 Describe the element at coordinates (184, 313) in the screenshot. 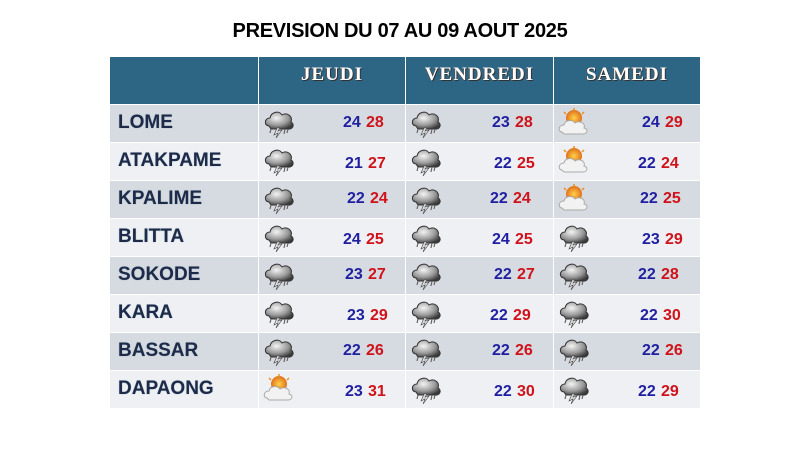

I see `city-name: KARA` at that location.